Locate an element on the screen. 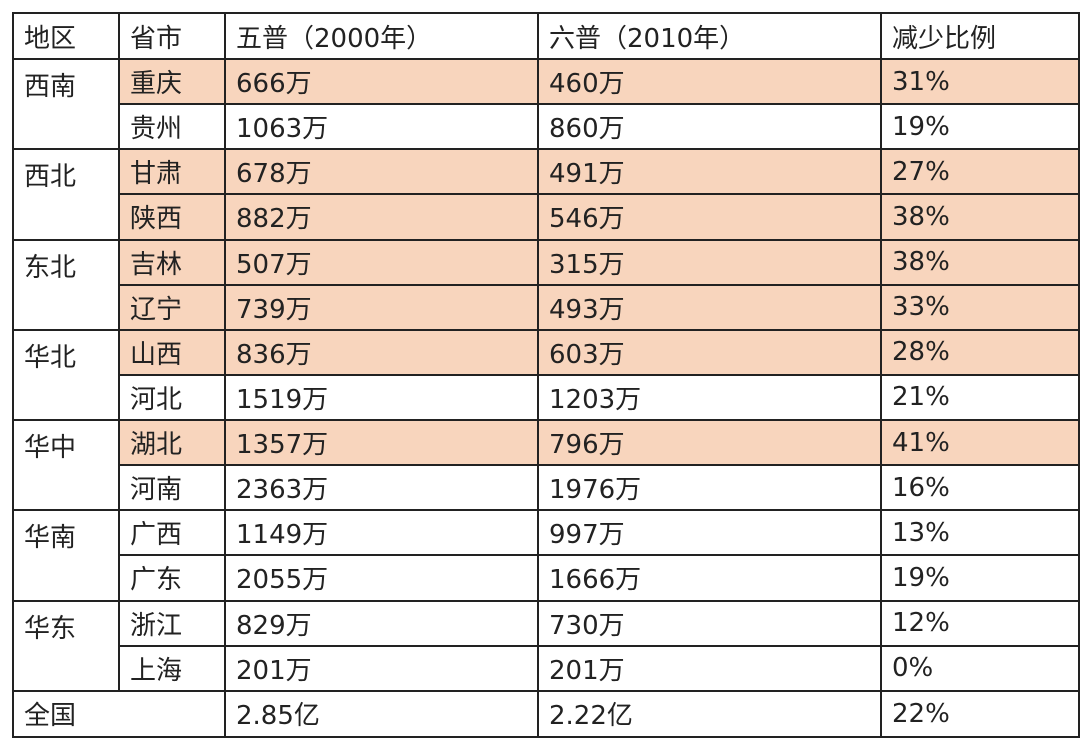 The height and width of the screenshot is (745, 1080). region-cell: 华南 is located at coordinates (66, 555).